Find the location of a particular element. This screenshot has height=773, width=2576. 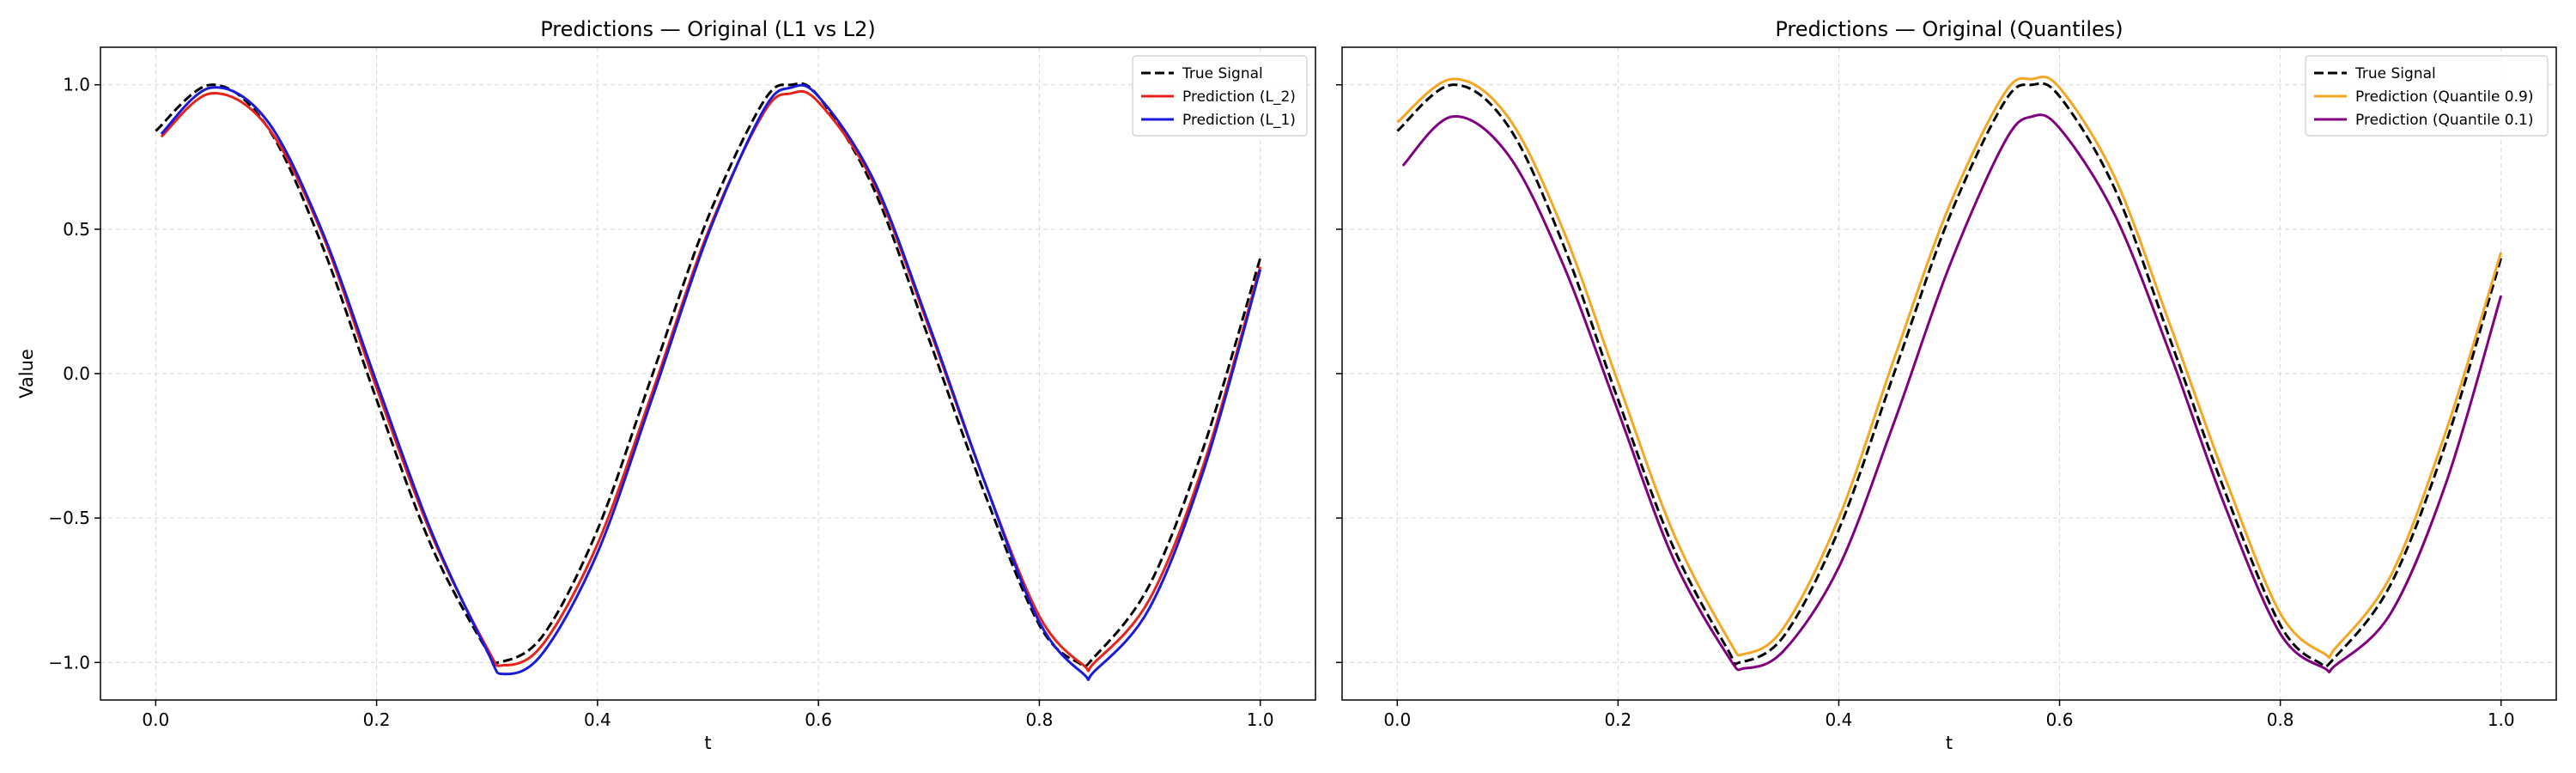

chart-title: Predictions — Original (L1 vs L2) is located at coordinates (708, 29).